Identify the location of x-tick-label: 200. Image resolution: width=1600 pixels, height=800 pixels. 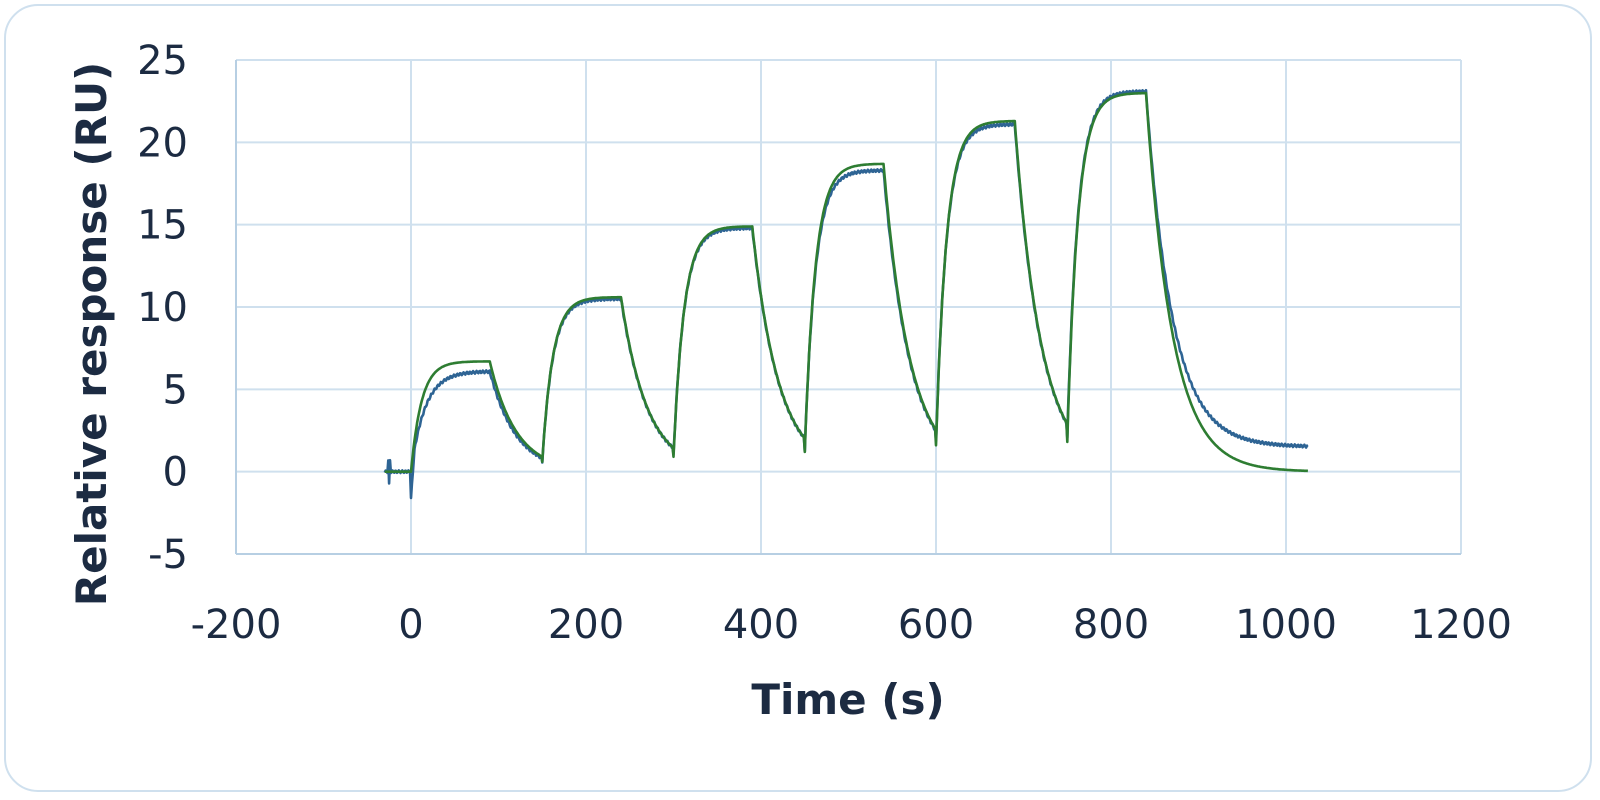
(586, 625).